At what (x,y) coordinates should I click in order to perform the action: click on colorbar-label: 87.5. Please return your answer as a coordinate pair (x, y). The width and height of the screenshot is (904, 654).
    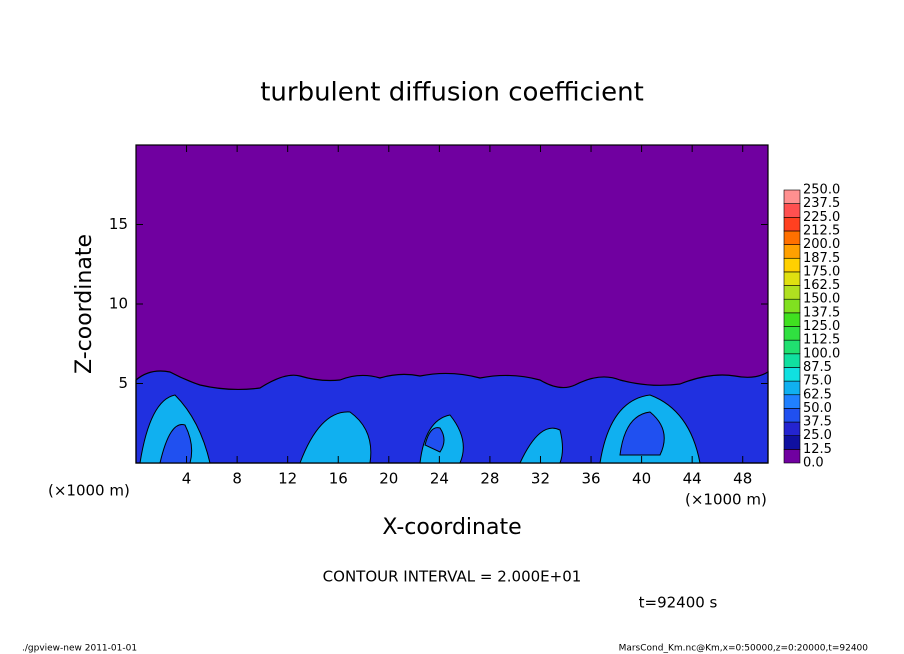
    Looking at the image, I should click on (817, 367).